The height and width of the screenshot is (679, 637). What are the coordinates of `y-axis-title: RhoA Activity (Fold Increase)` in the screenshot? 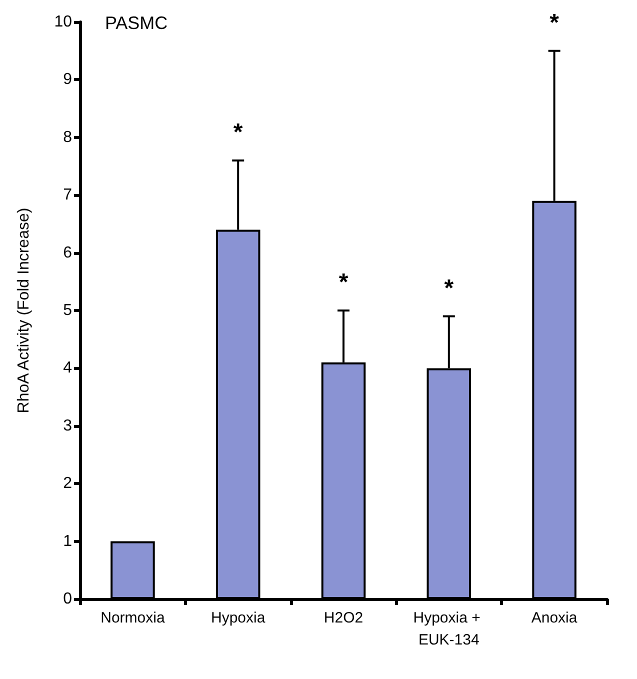 It's located at (24, 311).